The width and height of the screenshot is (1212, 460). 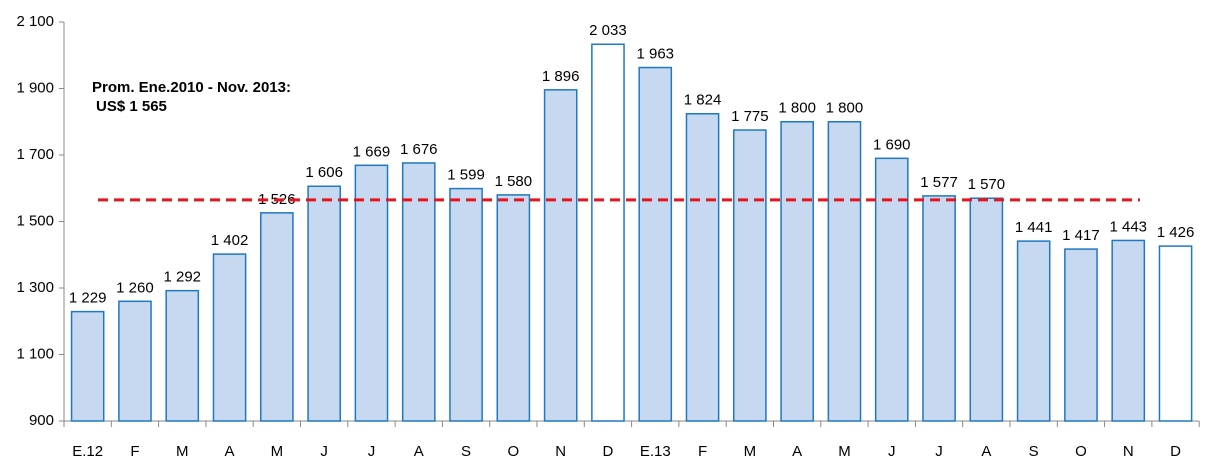 What do you see at coordinates (466, 175) in the screenshot?
I see `value-label: 1 599` at bounding box center [466, 175].